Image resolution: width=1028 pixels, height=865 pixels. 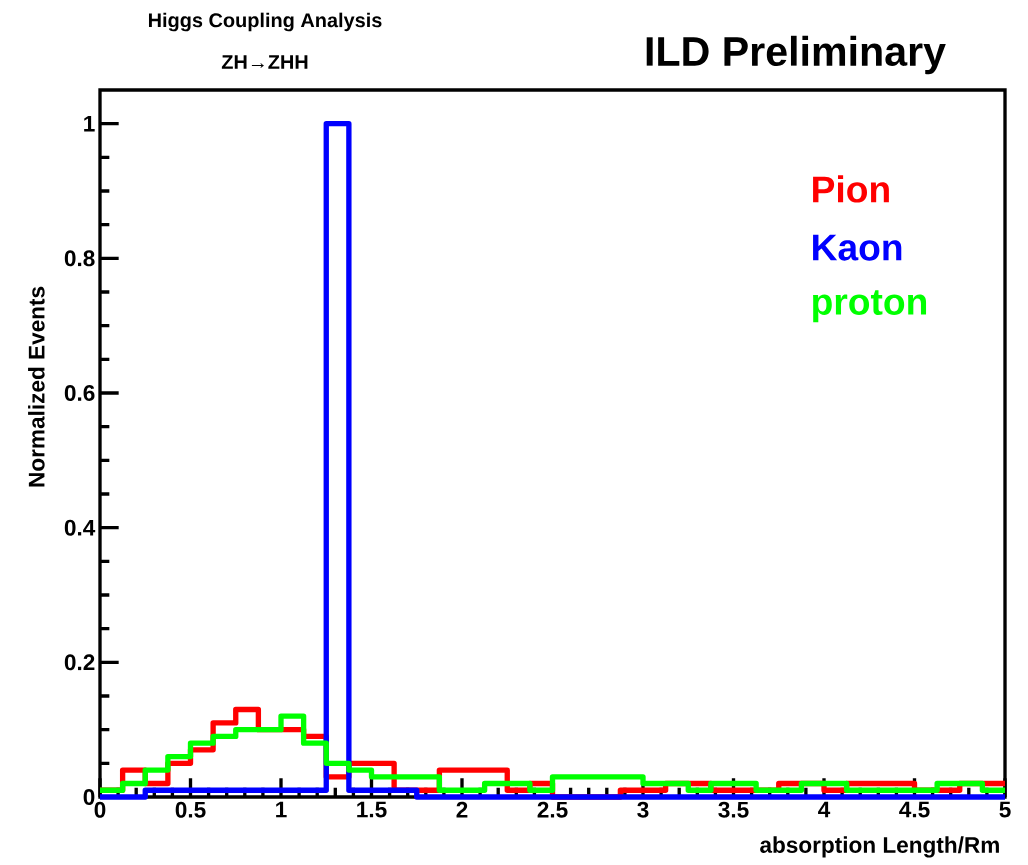 What do you see at coordinates (79, 258) in the screenshot?
I see `y-tick-label: 0.8` at bounding box center [79, 258].